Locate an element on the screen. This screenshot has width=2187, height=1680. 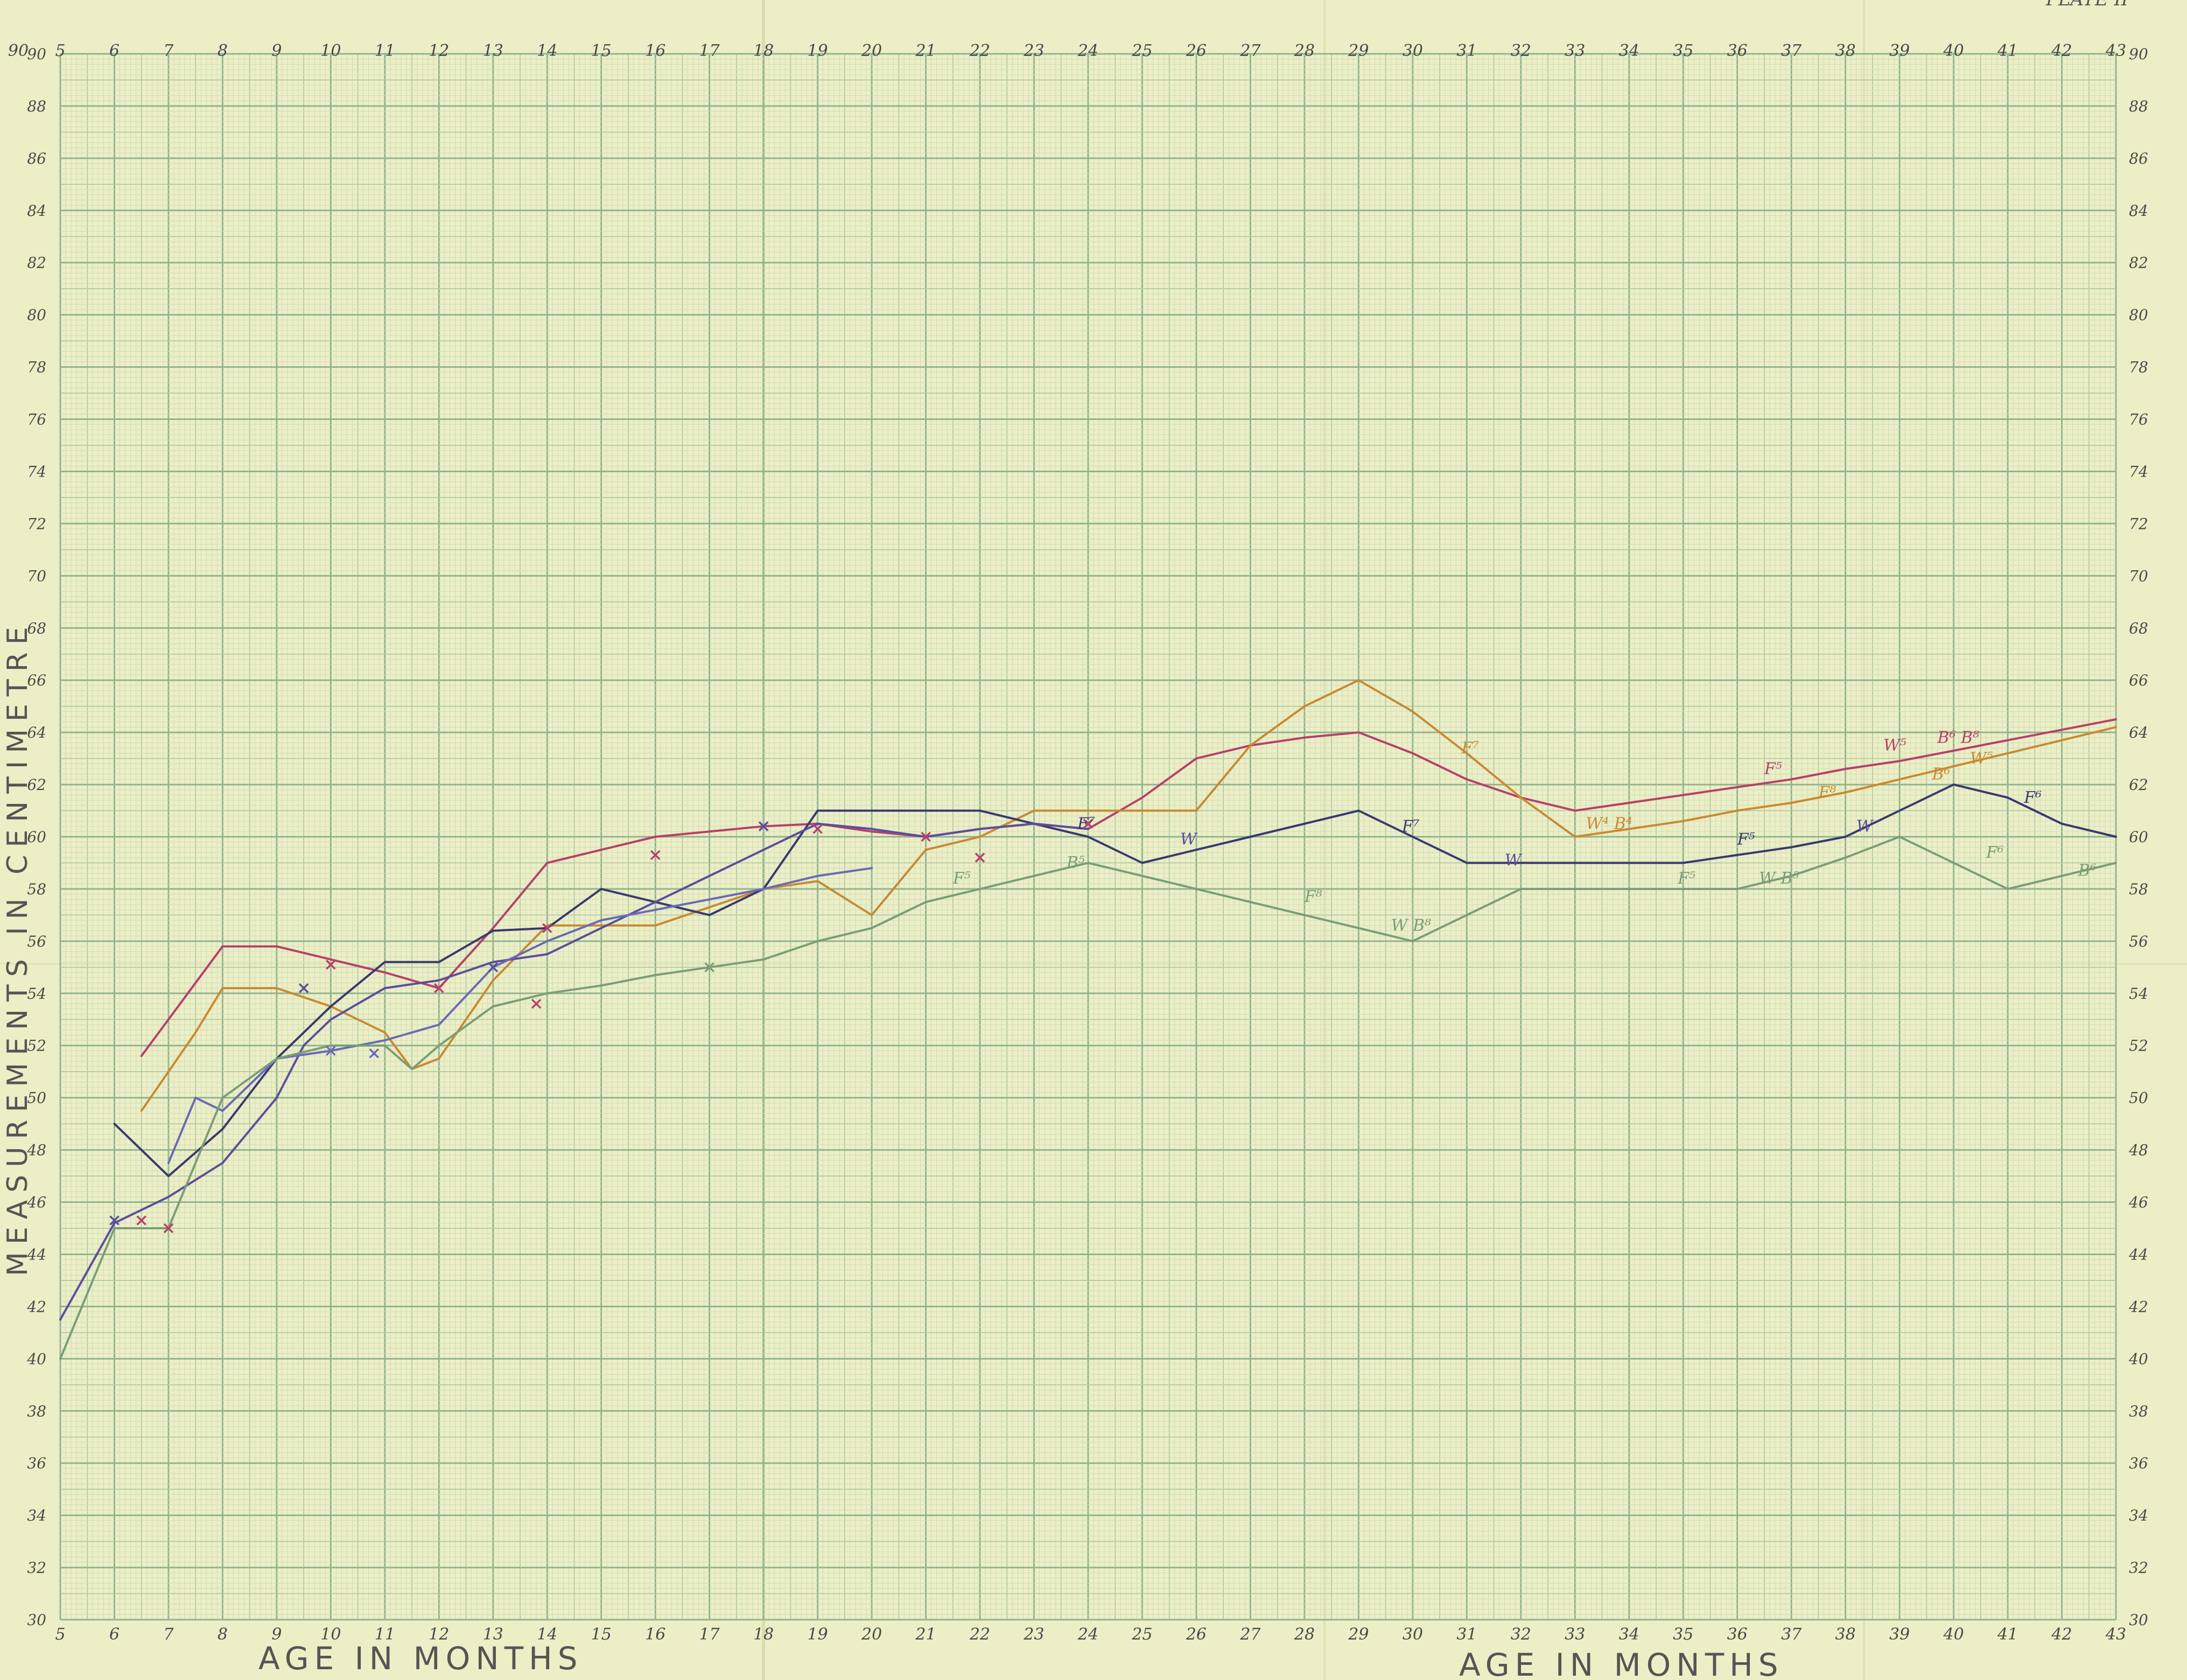
series-1-annotation: B⁶ B⁸ is located at coordinates (1958, 738).